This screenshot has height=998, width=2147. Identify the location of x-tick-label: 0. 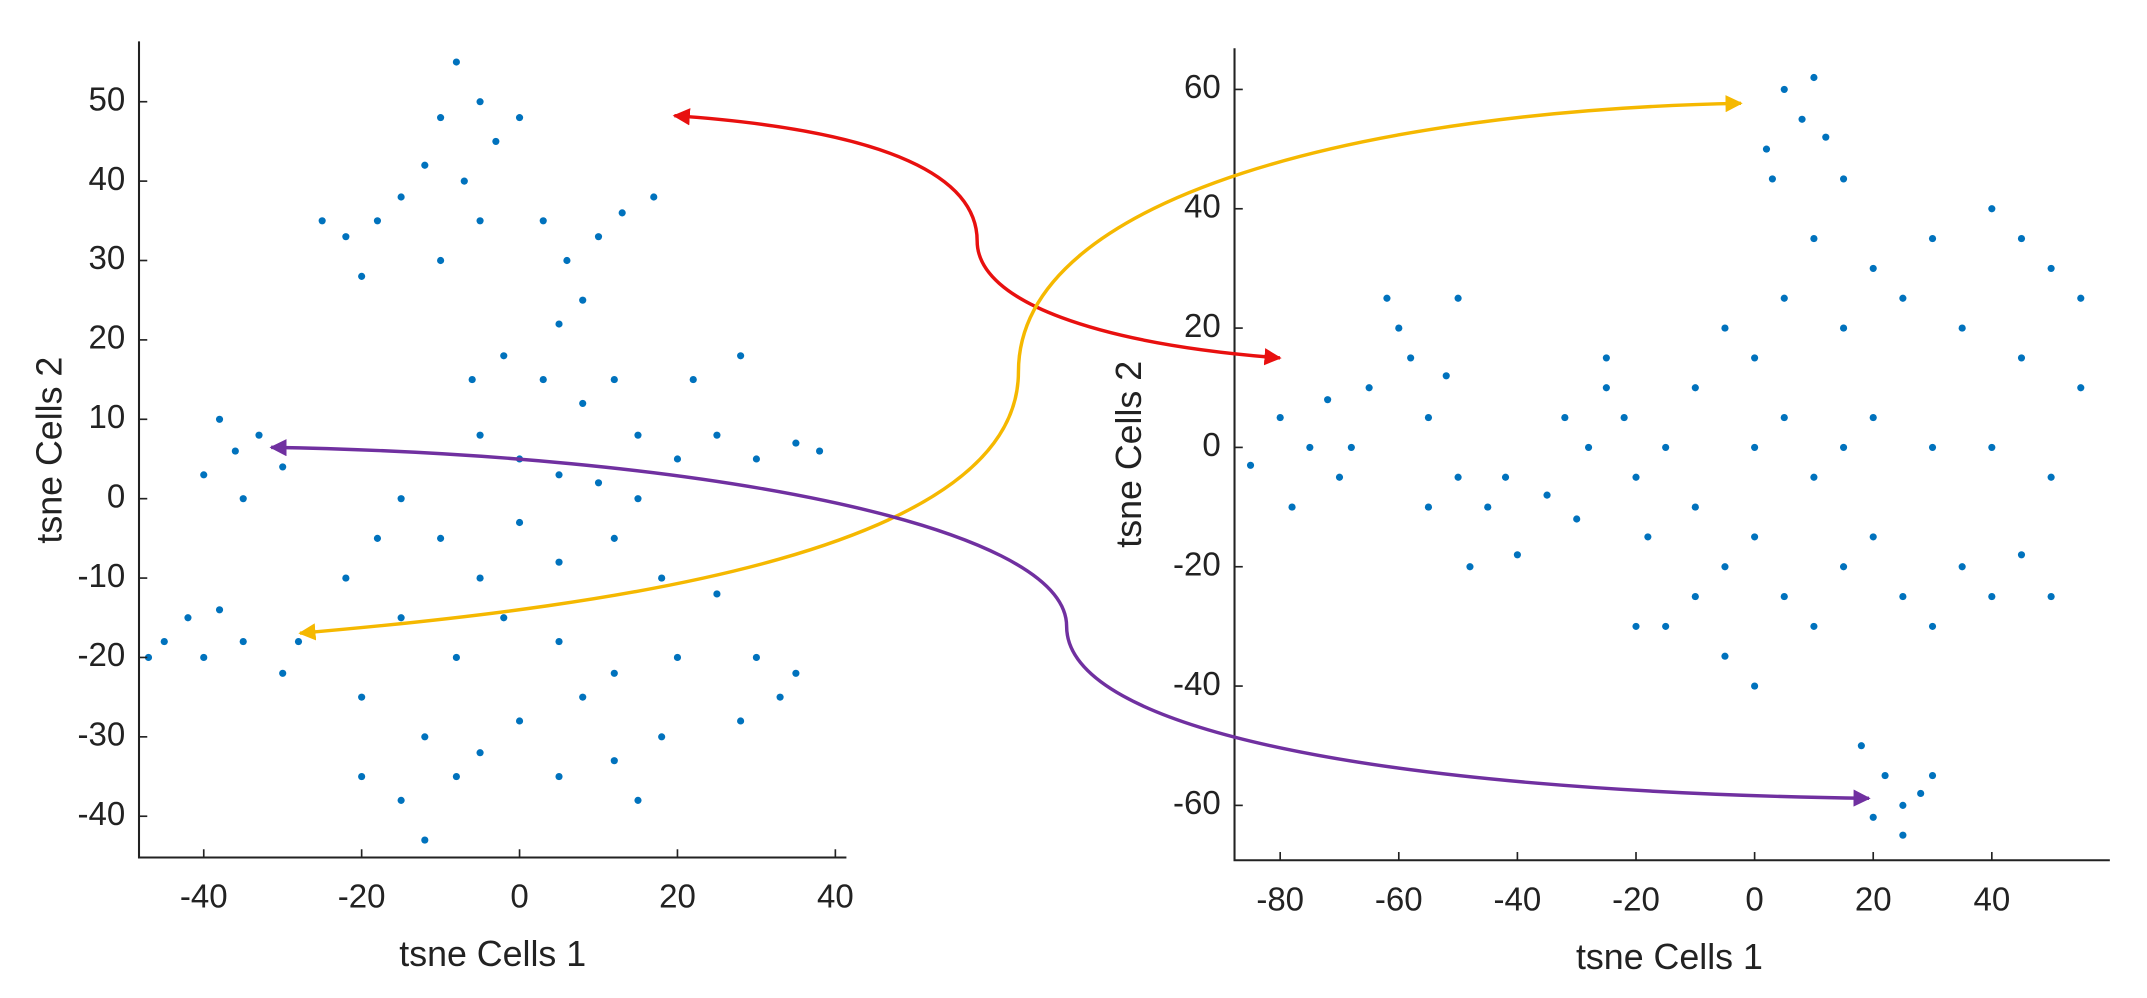
(1754, 898).